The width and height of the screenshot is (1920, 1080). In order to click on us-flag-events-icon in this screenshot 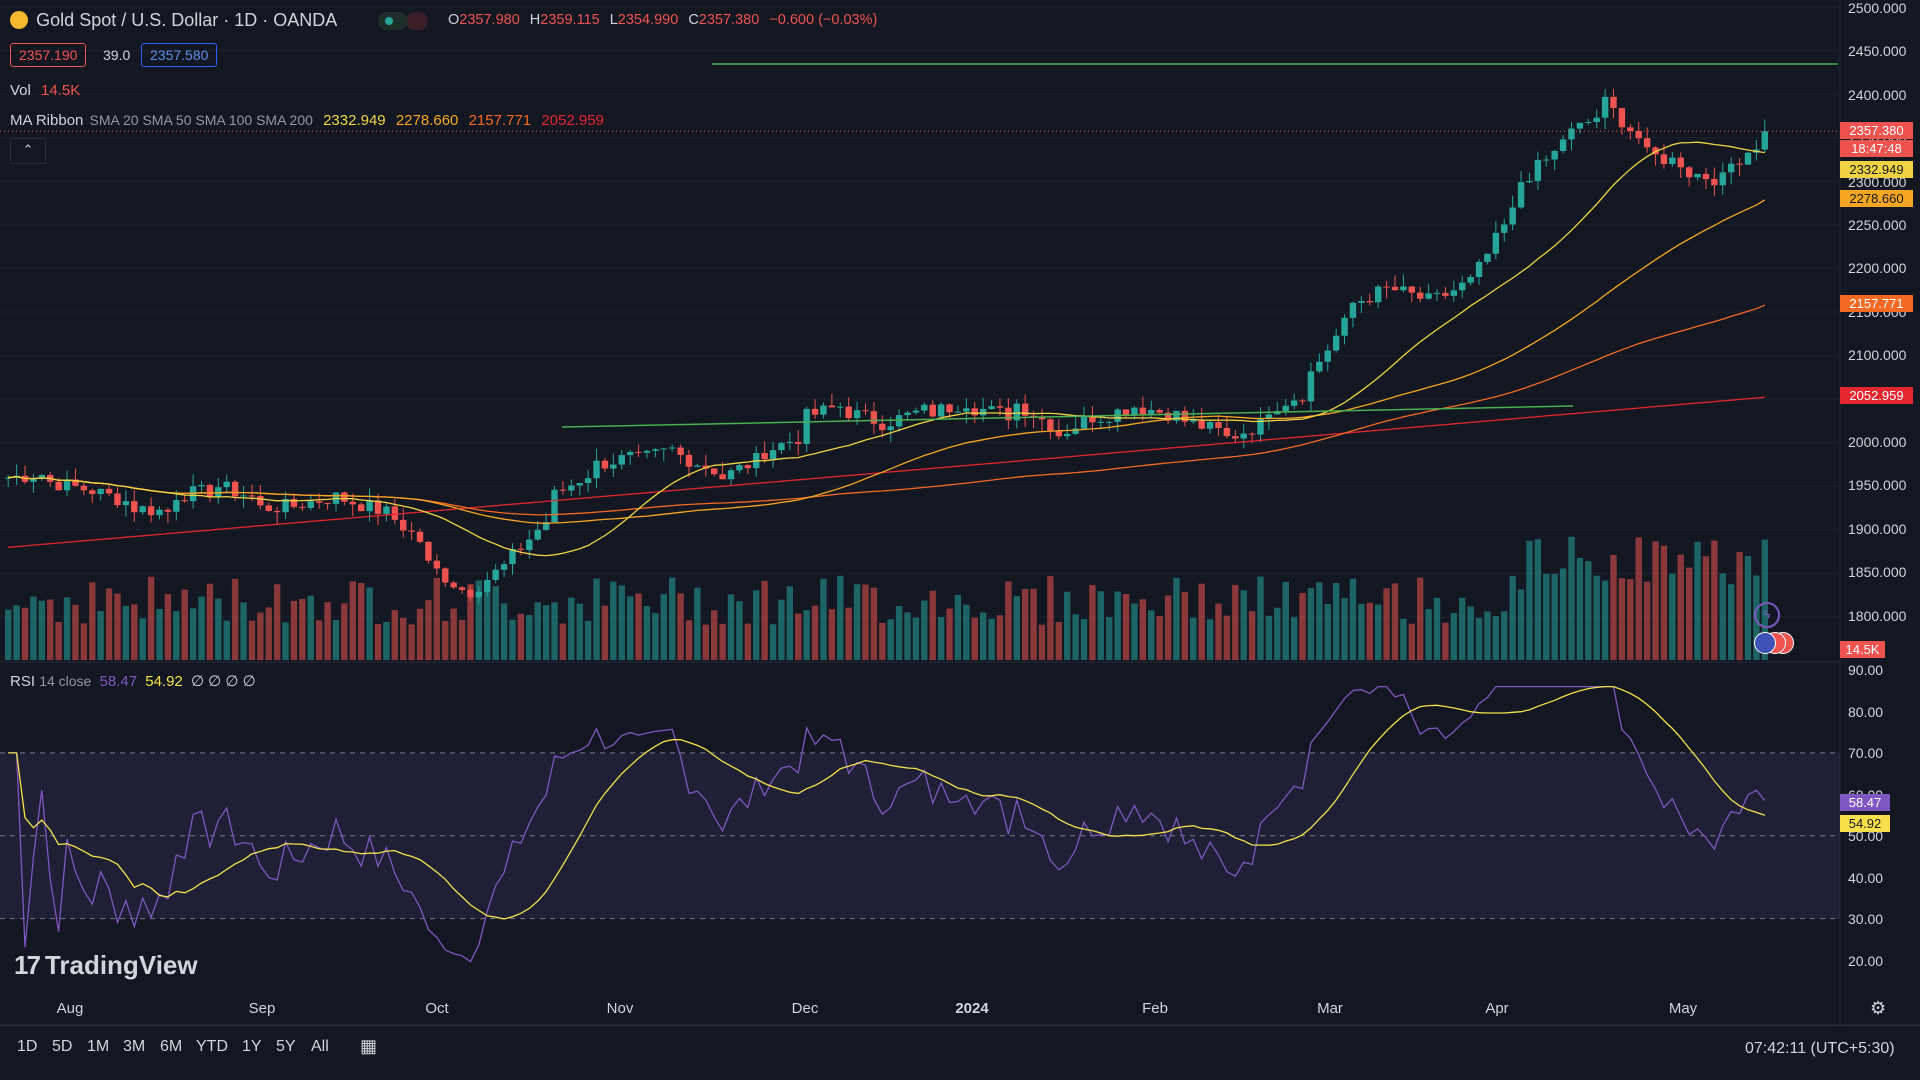, I will do `click(1775, 643)`.